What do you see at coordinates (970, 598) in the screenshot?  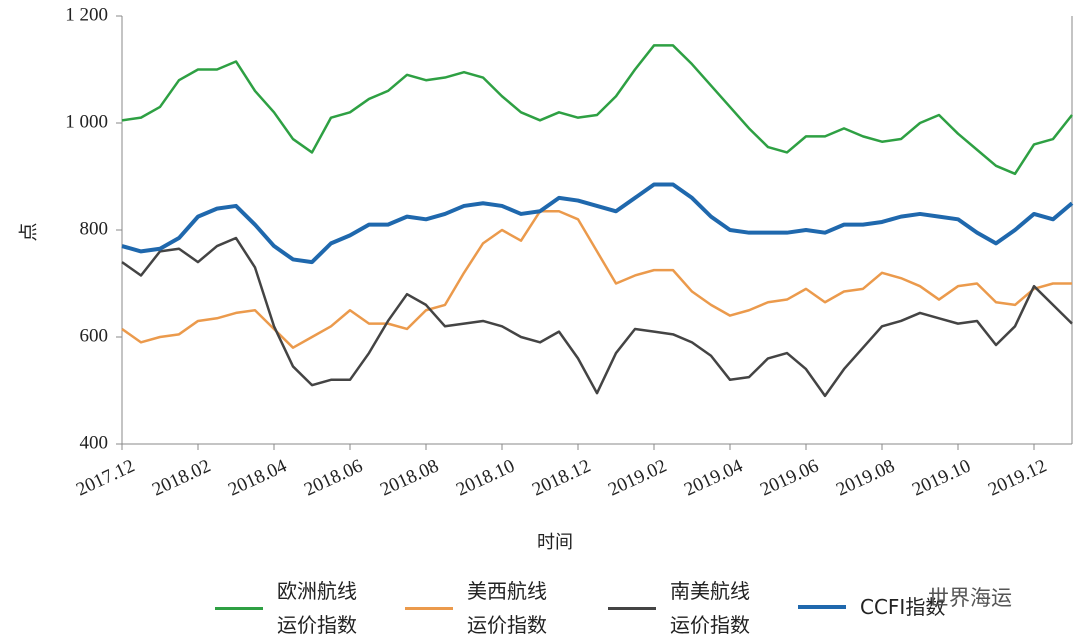 I see `watermark: 世界海运` at bounding box center [970, 598].